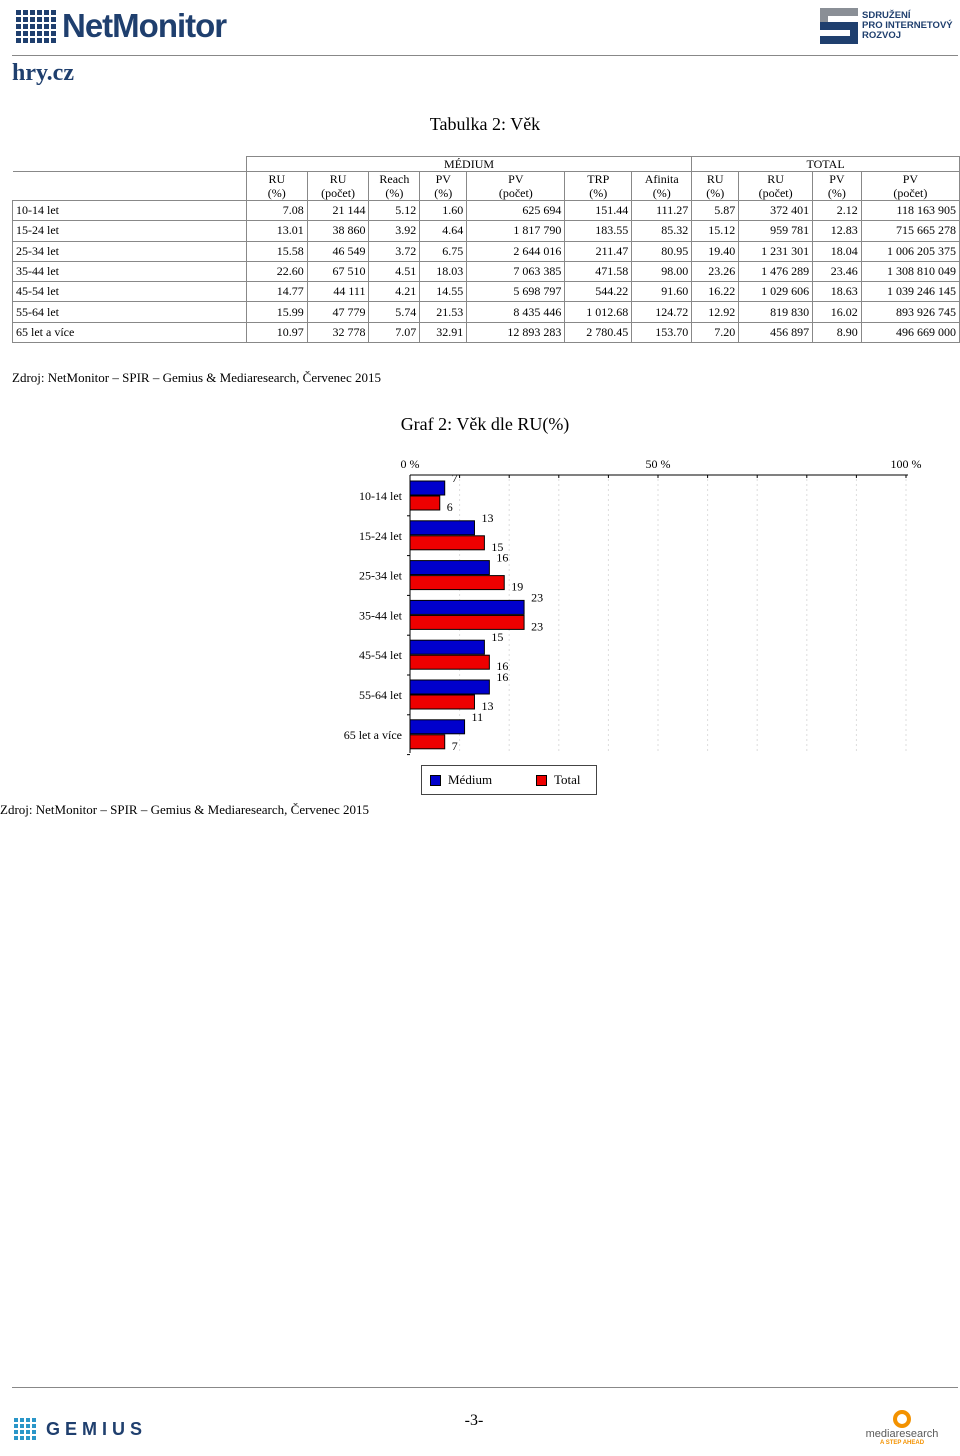 This screenshot has width=960, height=1456. I want to click on table-cell: 471.58, so click(598, 271).